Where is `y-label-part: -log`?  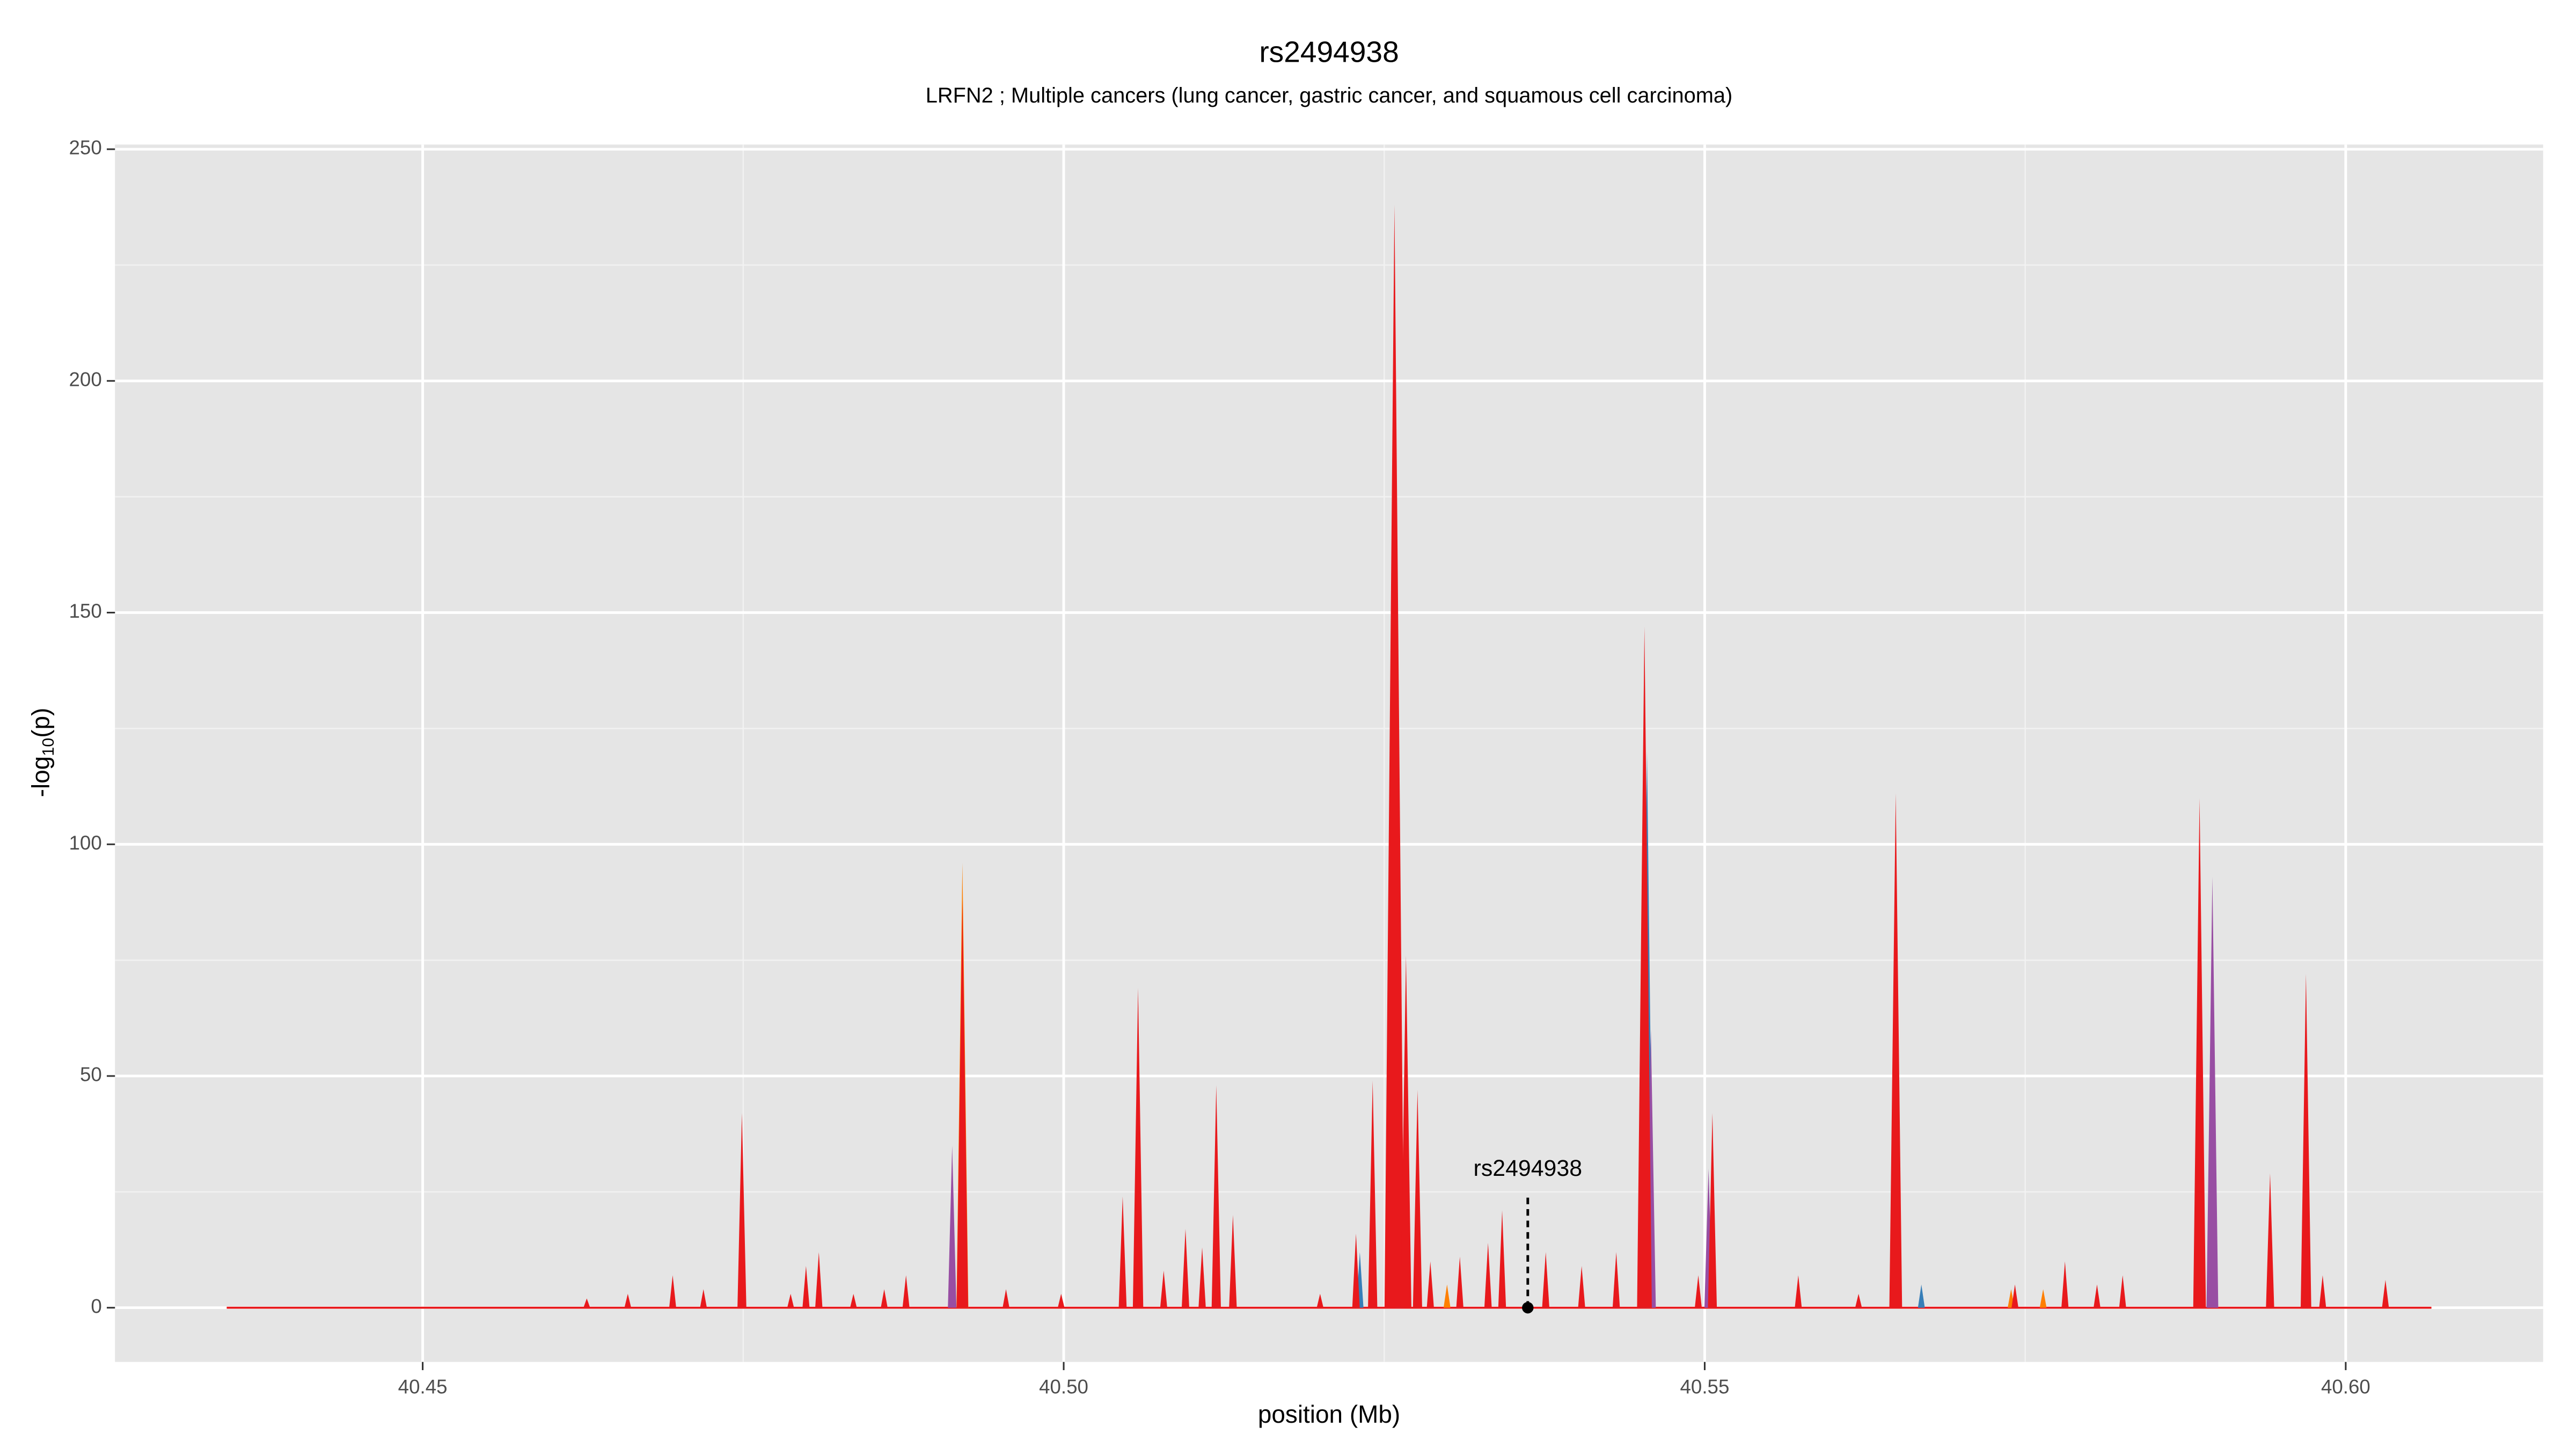 y-label-part: -log is located at coordinates (41, 776).